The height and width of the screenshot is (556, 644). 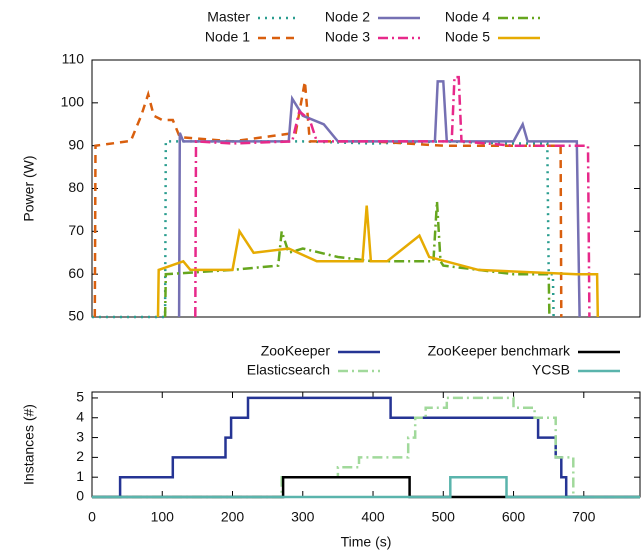 What do you see at coordinates (233, 517) in the screenshot?
I see `x-tick-label: 200` at bounding box center [233, 517].